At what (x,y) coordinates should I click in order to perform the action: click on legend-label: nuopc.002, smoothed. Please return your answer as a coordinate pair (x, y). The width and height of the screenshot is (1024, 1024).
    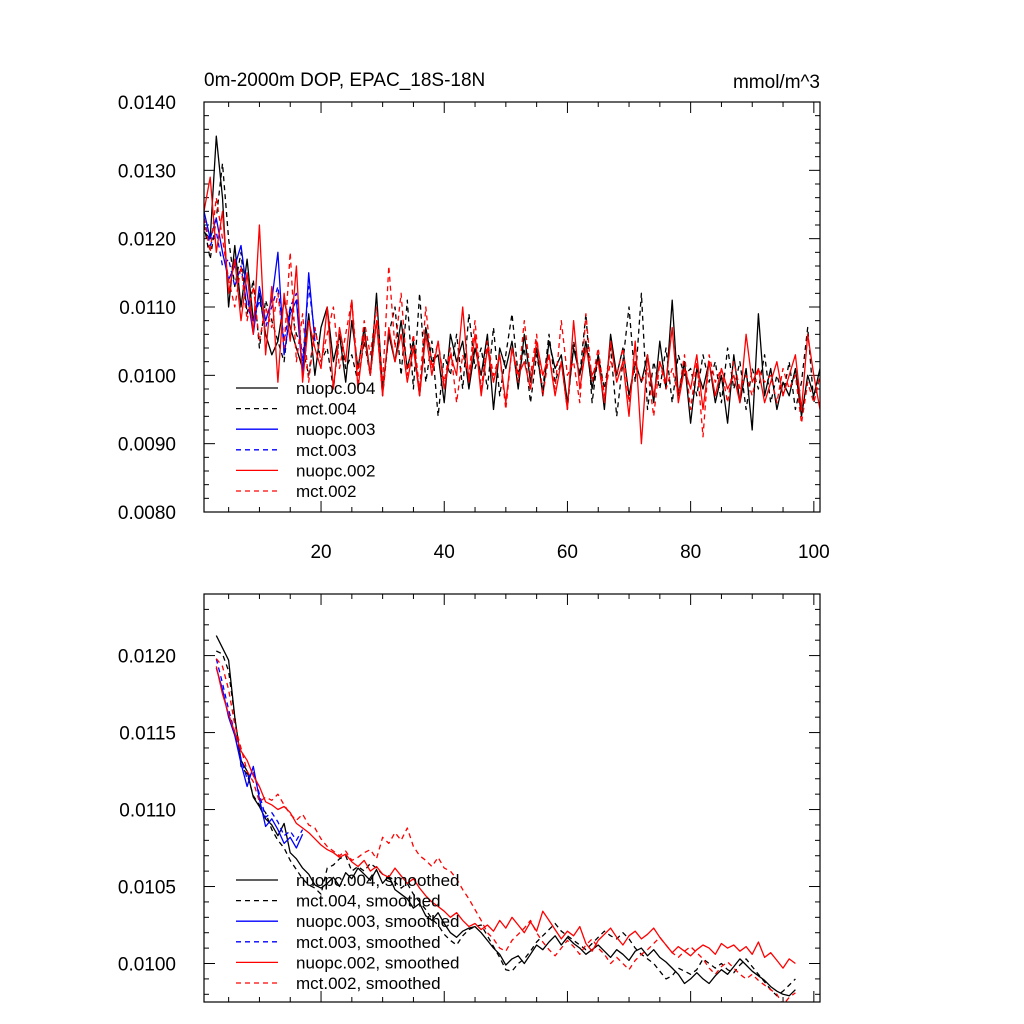
    Looking at the image, I should click on (378, 962).